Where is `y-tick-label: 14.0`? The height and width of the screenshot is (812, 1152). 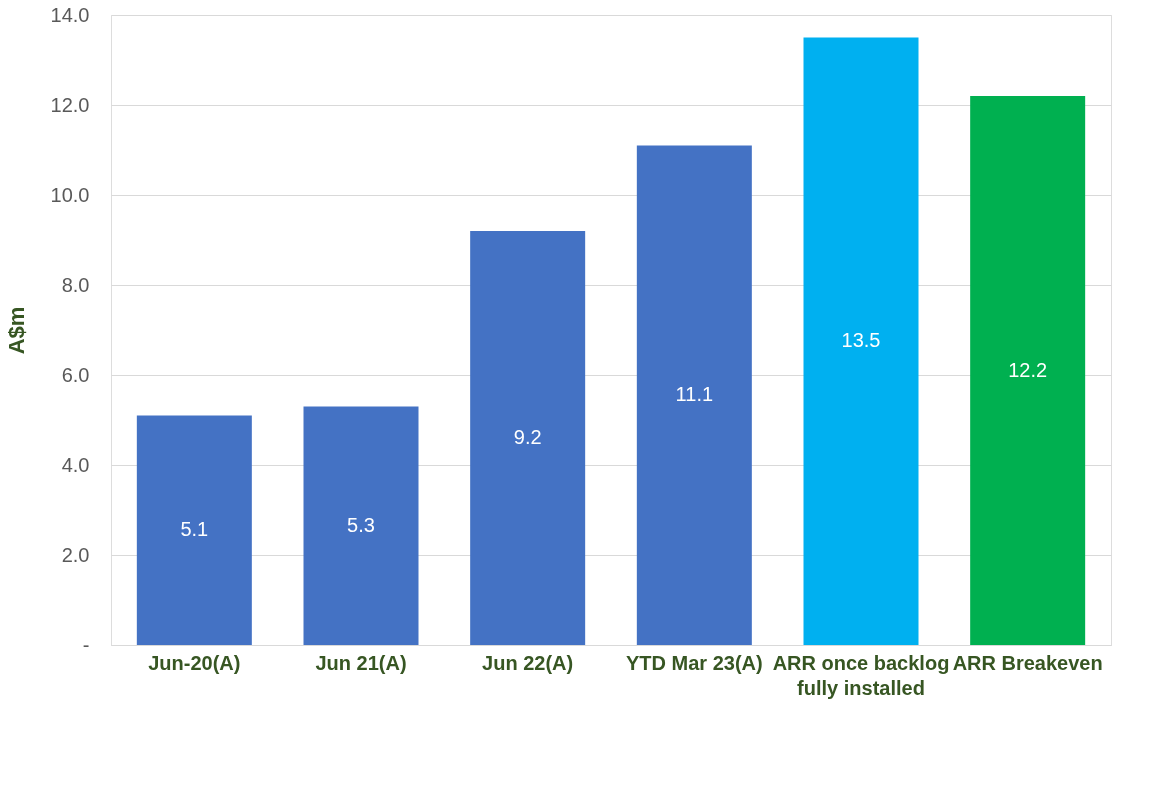
y-tick-label: 14.0 is located at coordinates (70, 14).